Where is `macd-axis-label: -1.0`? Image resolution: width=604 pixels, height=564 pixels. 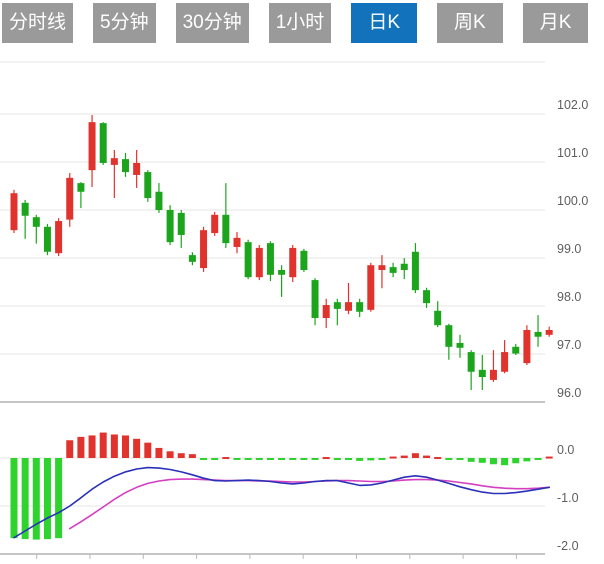 macd-axis-label: -1.0 is located at coordinates (568, 498).